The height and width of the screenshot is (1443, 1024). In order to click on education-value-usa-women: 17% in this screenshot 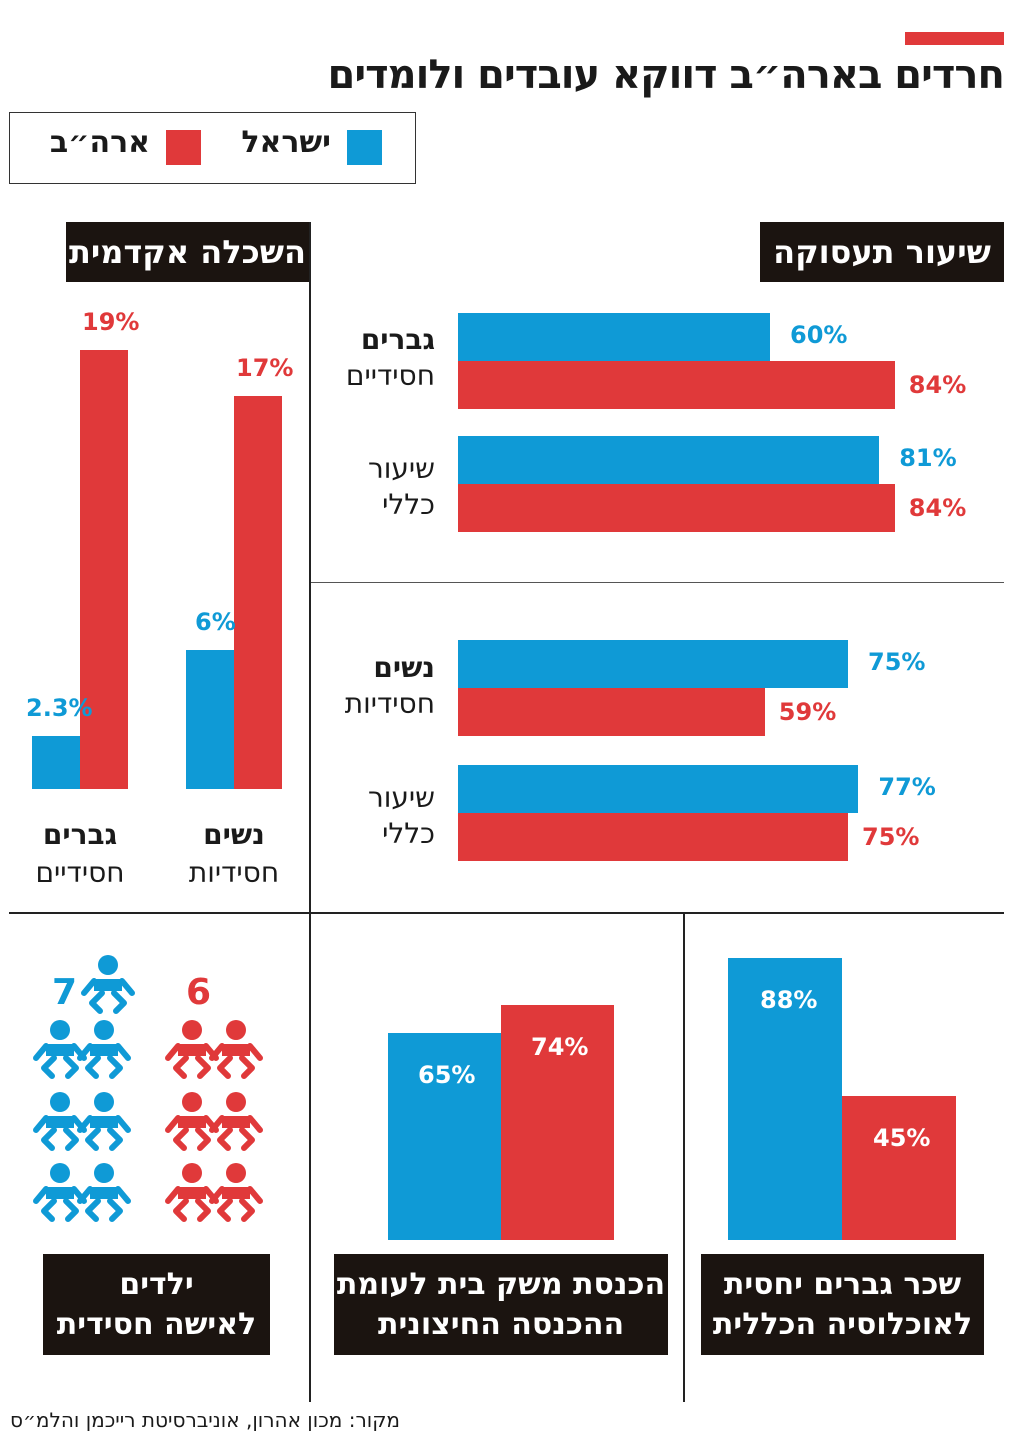, I will do `click(265, 368)`.